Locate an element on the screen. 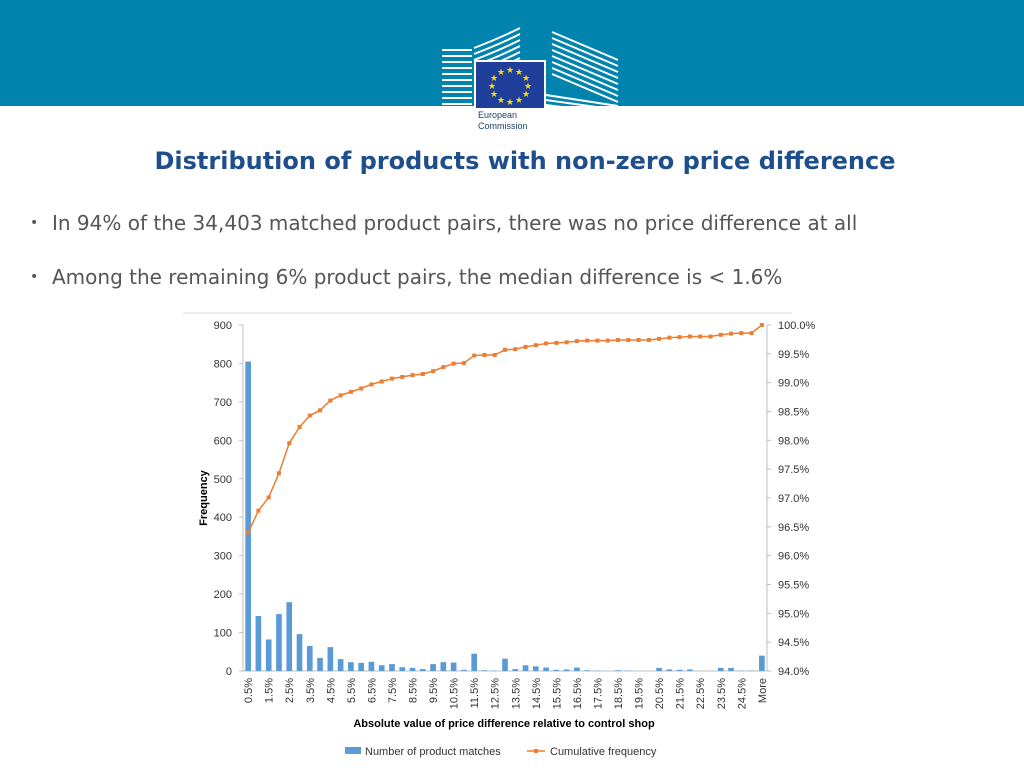 The width and height of the screenshot is (1024, 768). x-tick-label: 2.5% is located at coordinates (290, 690).